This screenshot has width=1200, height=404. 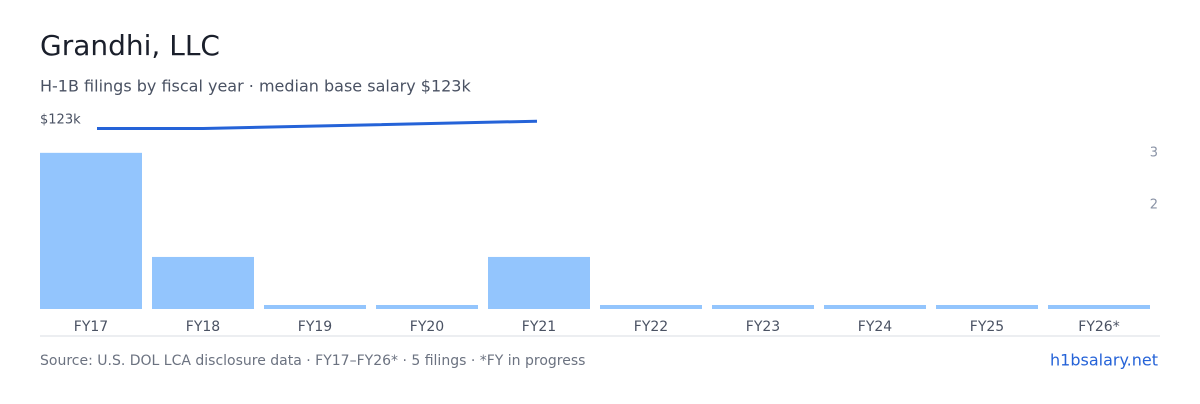 What do you see at coordinates (875, 327) in the screenshot?
I see `x-tick-label: FY24` at bounding box center [875, 327].